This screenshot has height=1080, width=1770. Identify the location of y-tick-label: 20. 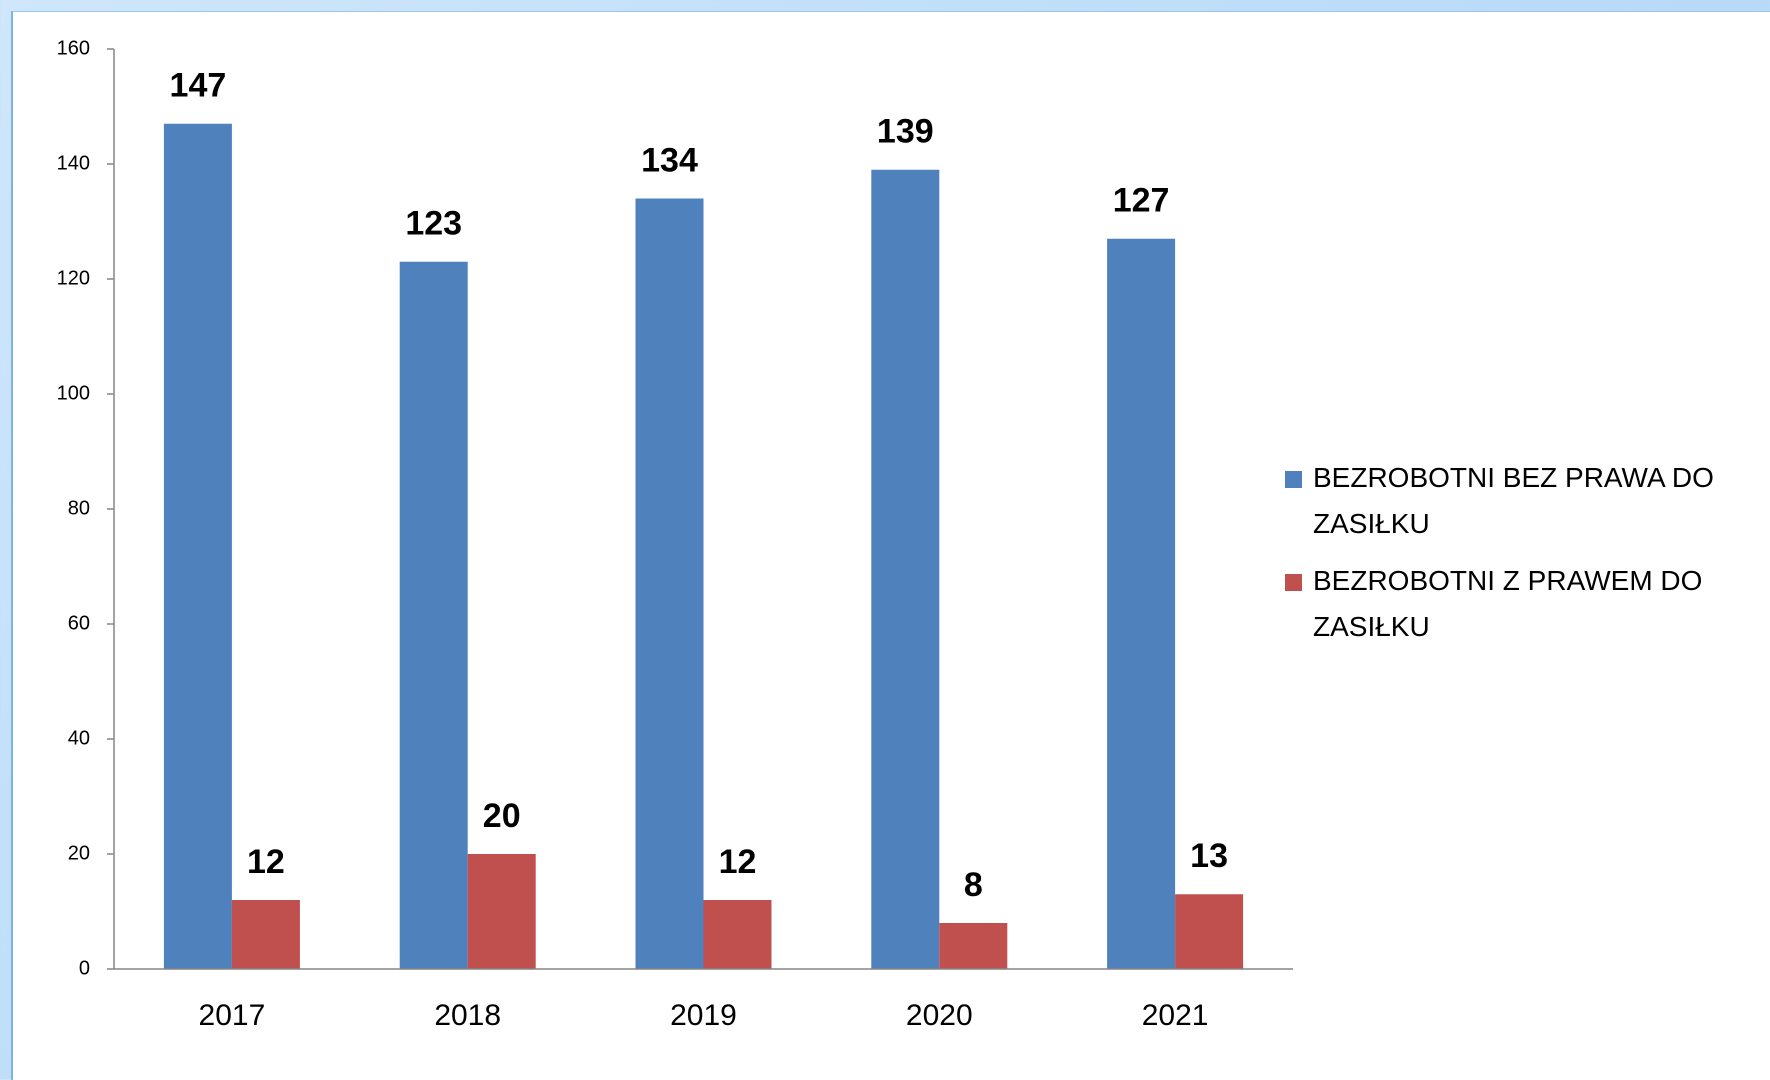
(79, 853).